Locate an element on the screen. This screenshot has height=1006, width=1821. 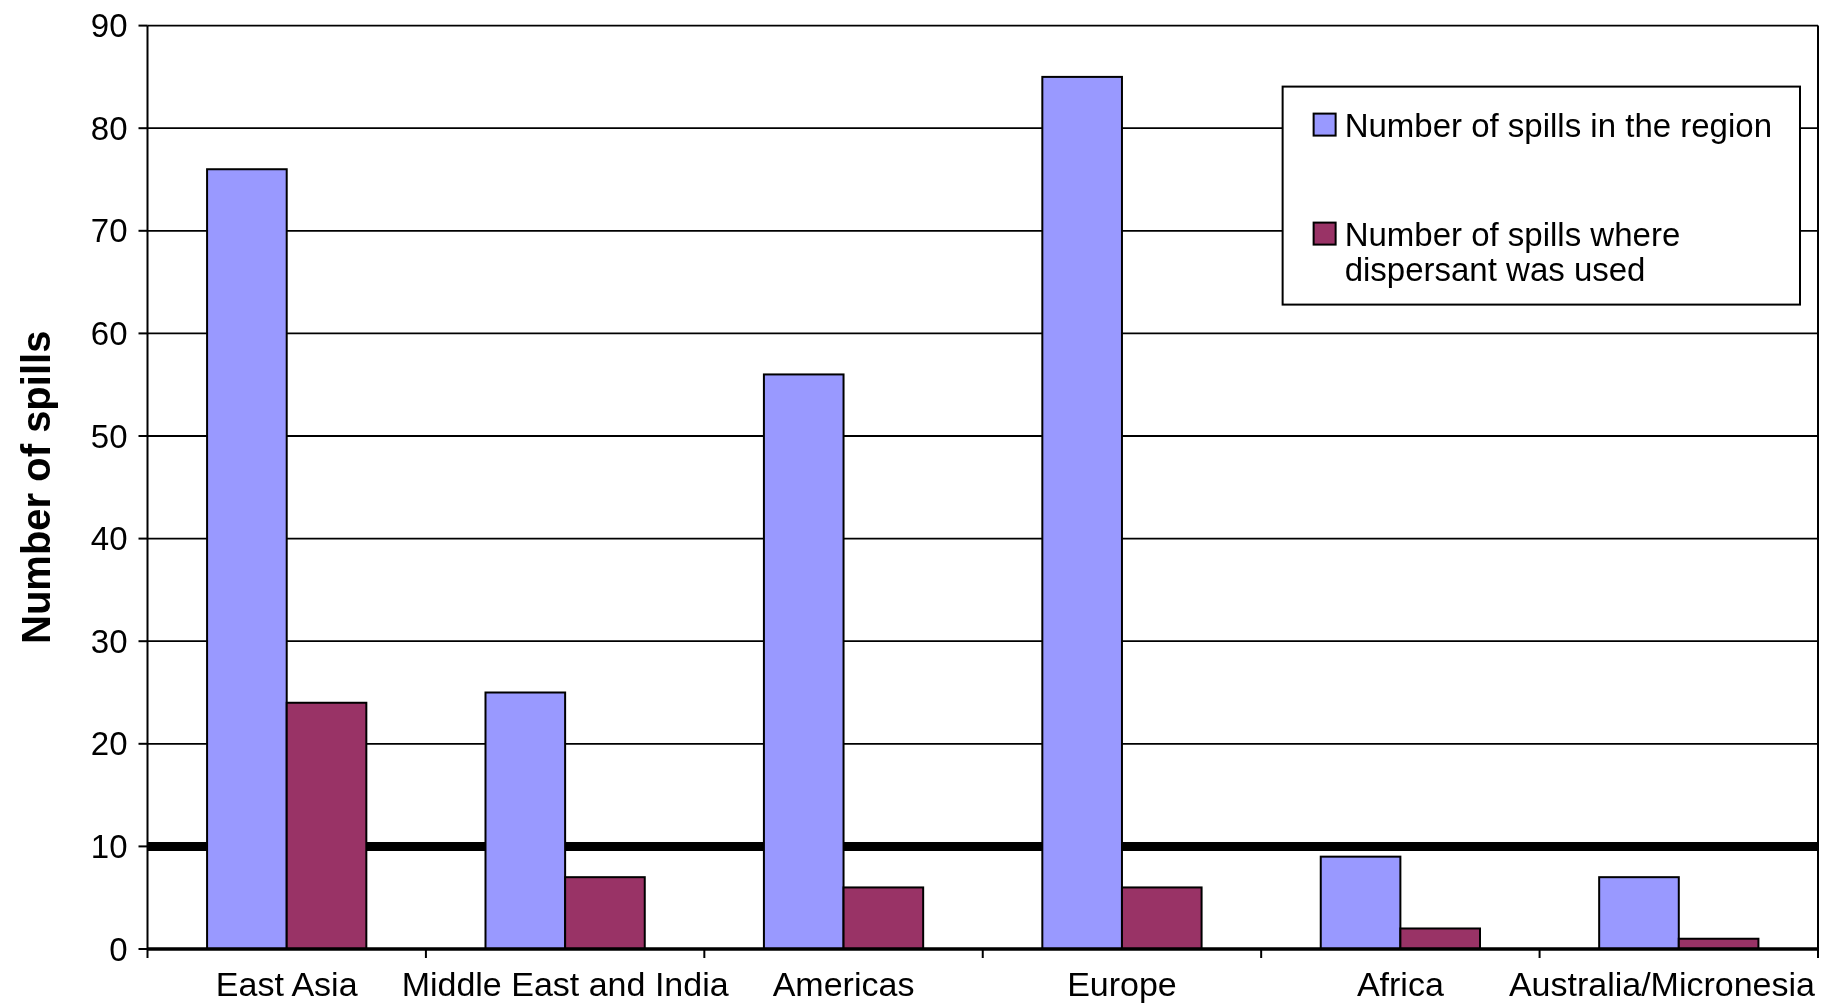
y-tick-label: 40 is located at coordinates (109, 539).